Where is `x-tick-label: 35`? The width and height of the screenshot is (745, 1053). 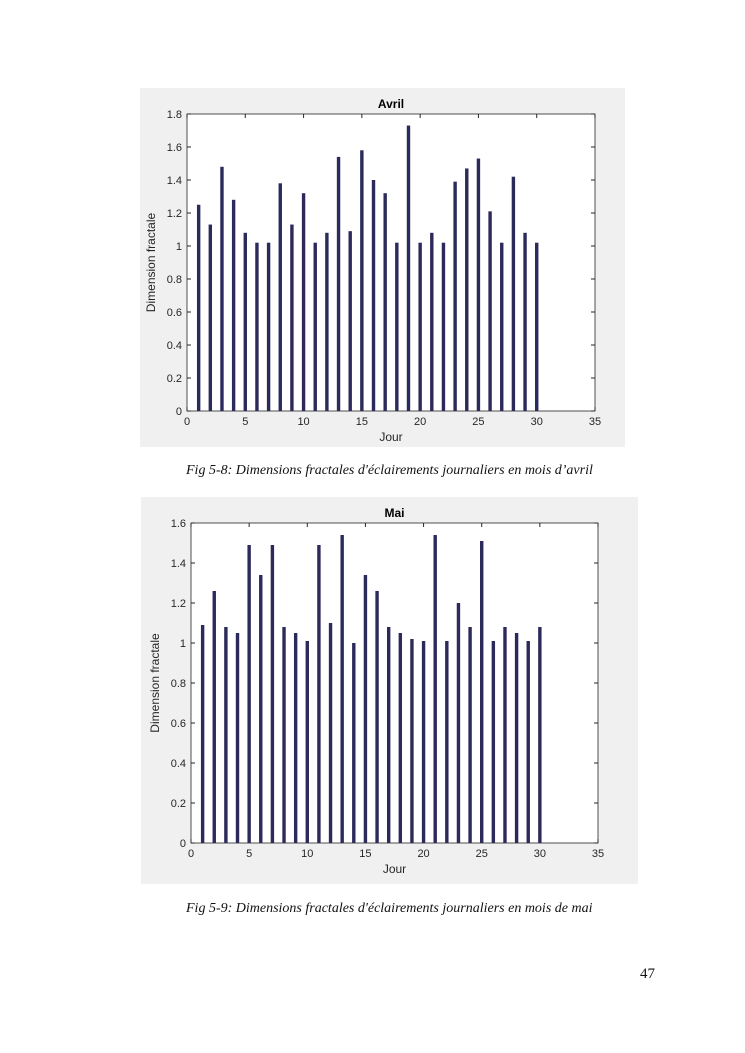
x-tick-label: 35 is located at coordinates (595, 422).